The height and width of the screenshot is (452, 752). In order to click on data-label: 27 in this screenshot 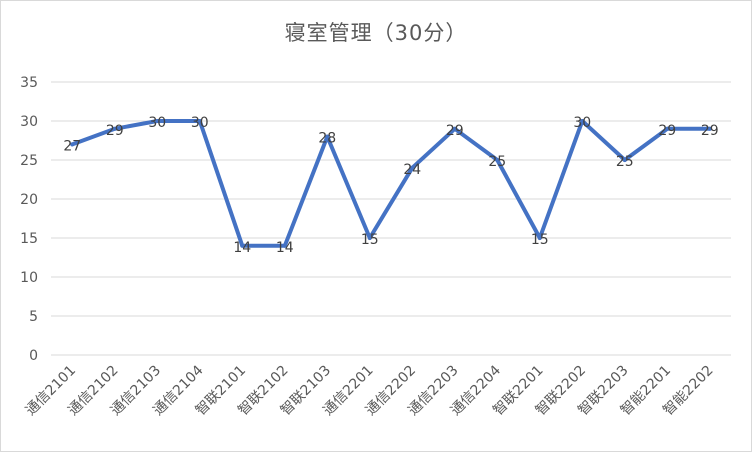, I will do `click(72, 146)`.